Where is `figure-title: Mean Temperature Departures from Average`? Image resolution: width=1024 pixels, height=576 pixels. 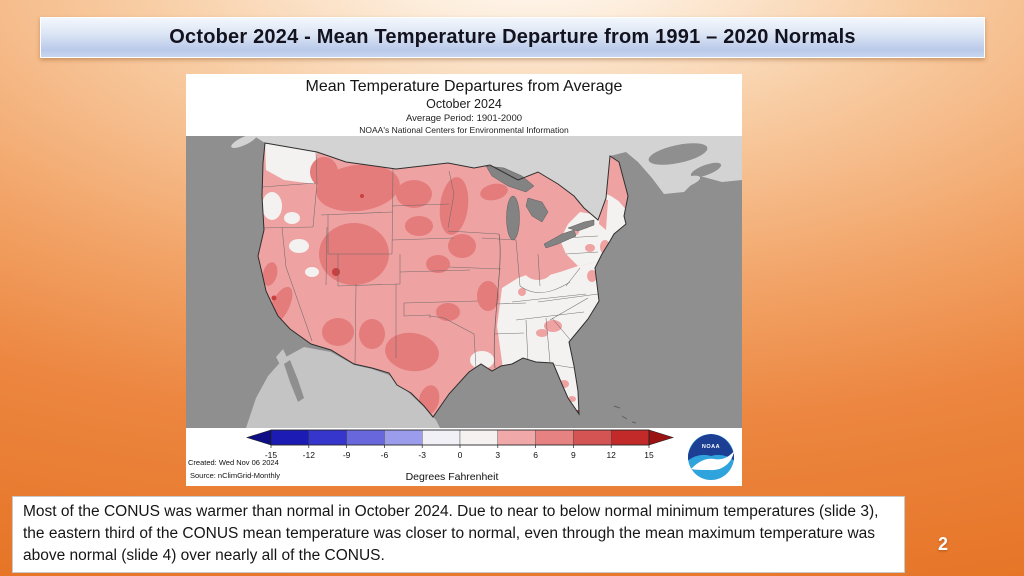
figure-title: Mean Temperature Departures from Average is located at coordinates (464, 86).